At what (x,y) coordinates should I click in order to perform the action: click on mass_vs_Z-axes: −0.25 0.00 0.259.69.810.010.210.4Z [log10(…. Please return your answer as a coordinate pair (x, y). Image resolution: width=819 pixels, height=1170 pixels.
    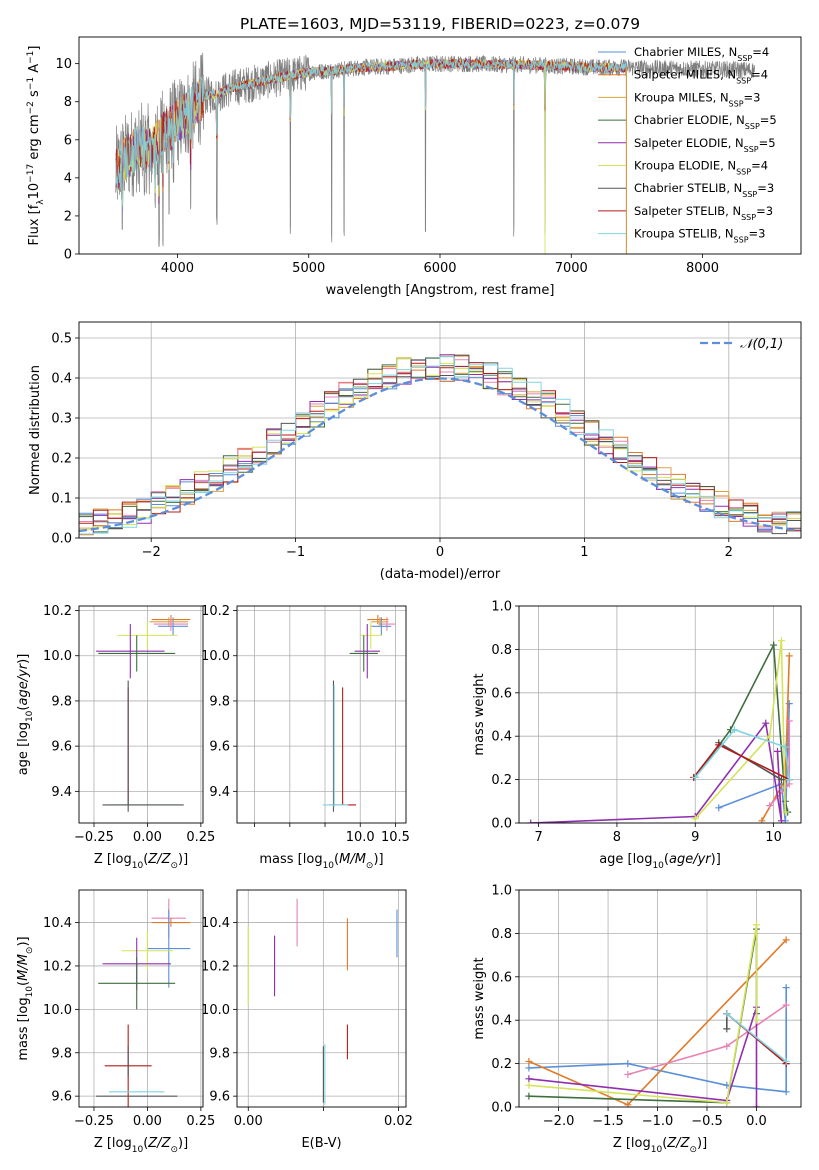
    Looking at the image, I should click on (115, 1022).